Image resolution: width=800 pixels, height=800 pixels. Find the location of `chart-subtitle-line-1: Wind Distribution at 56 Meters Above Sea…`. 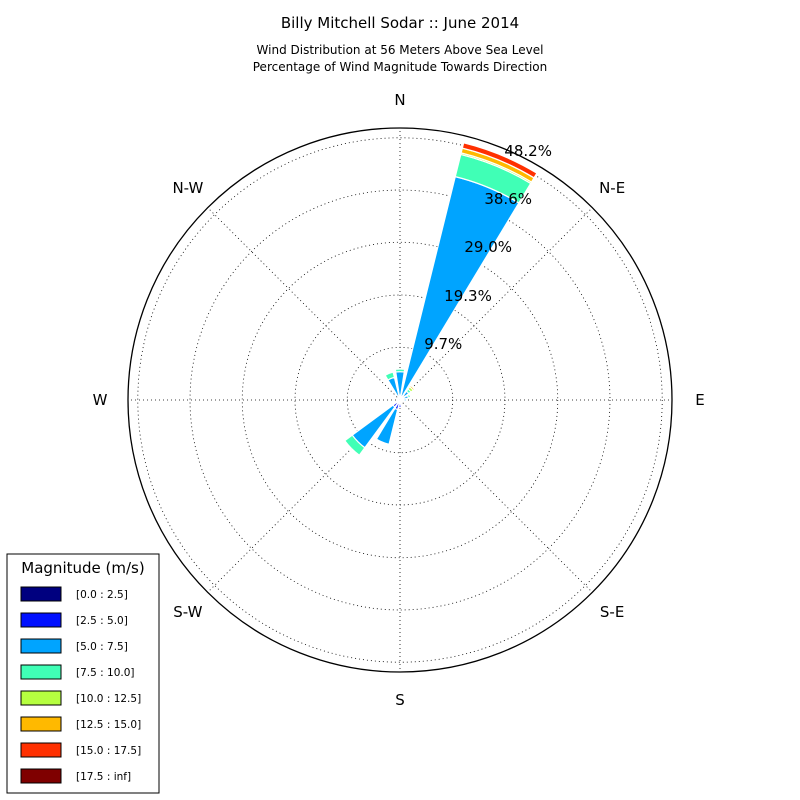

chart-subtitle-line-1: Wind Distribution at 56 Meters Above Sea… is located at coordinates (400, 50).